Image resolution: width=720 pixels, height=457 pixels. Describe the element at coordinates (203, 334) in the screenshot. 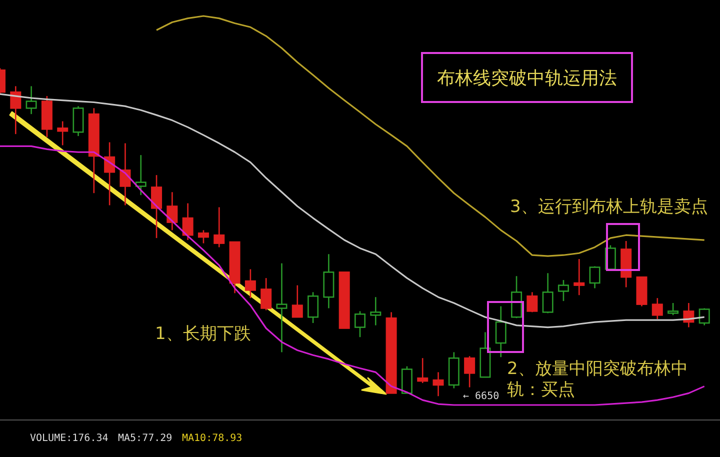

I see `annotation: 1、长期下跌` at that location.